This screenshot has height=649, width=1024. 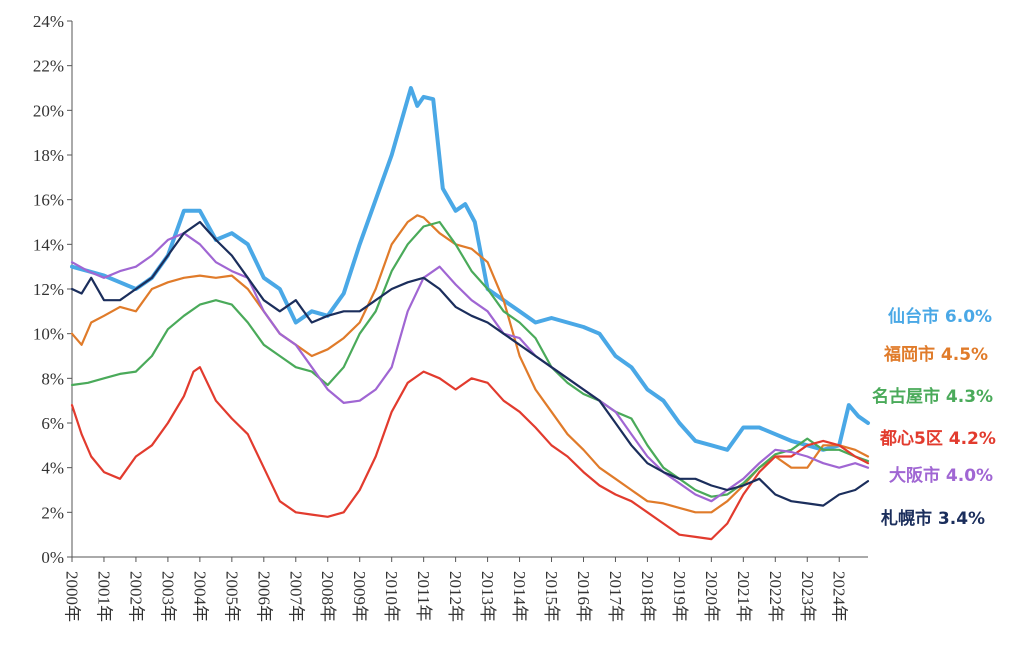 What do you see at coordinates (839, 596) in the screenshot?
I see `x-tick-label: 2024年` at bounding box center [839, 596].